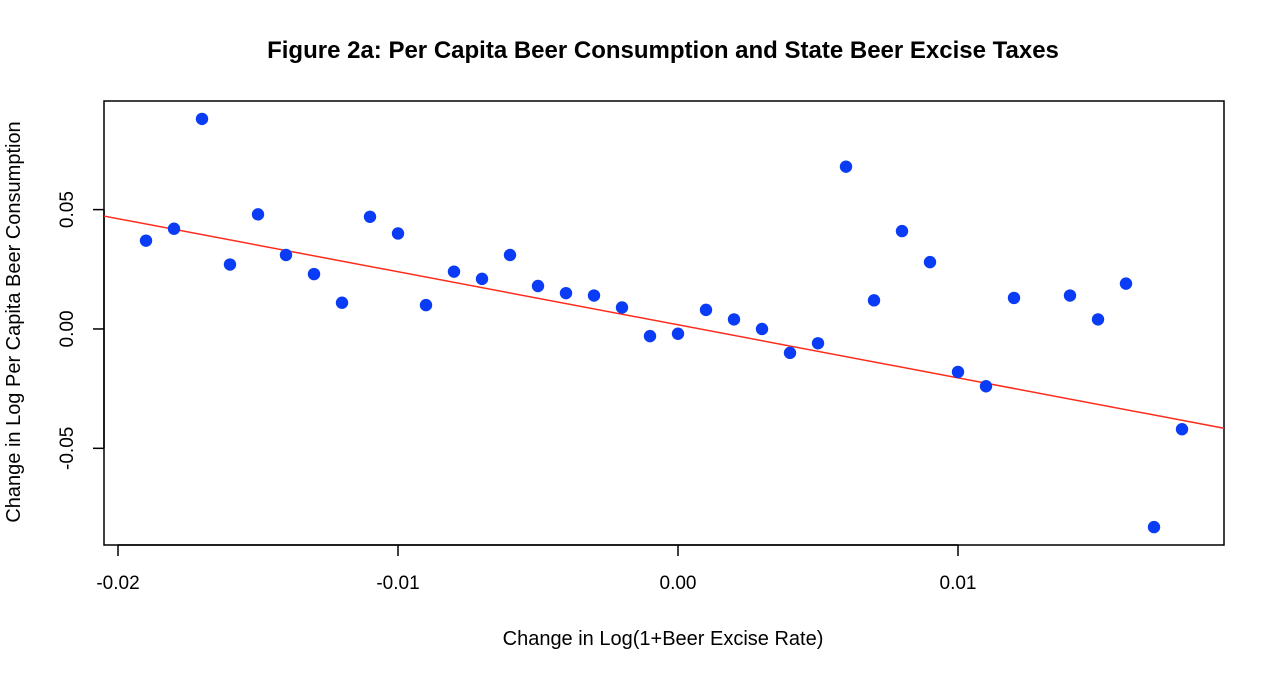 The width and height of the screenshot is (1280, 676). Describe the element at coordinates (67, 209) in the screenshot. I see `y-tick-label: 0.05` at that location.